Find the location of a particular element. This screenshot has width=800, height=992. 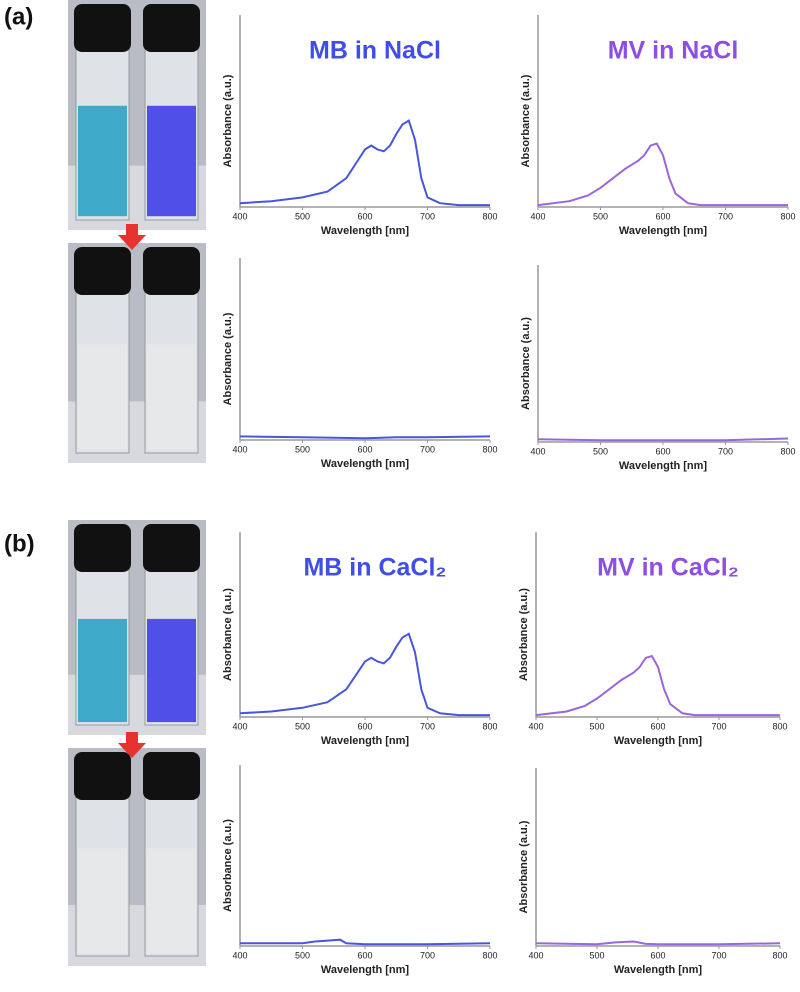

chart-title: MB in NaCl is located at coordinates (375, 51).